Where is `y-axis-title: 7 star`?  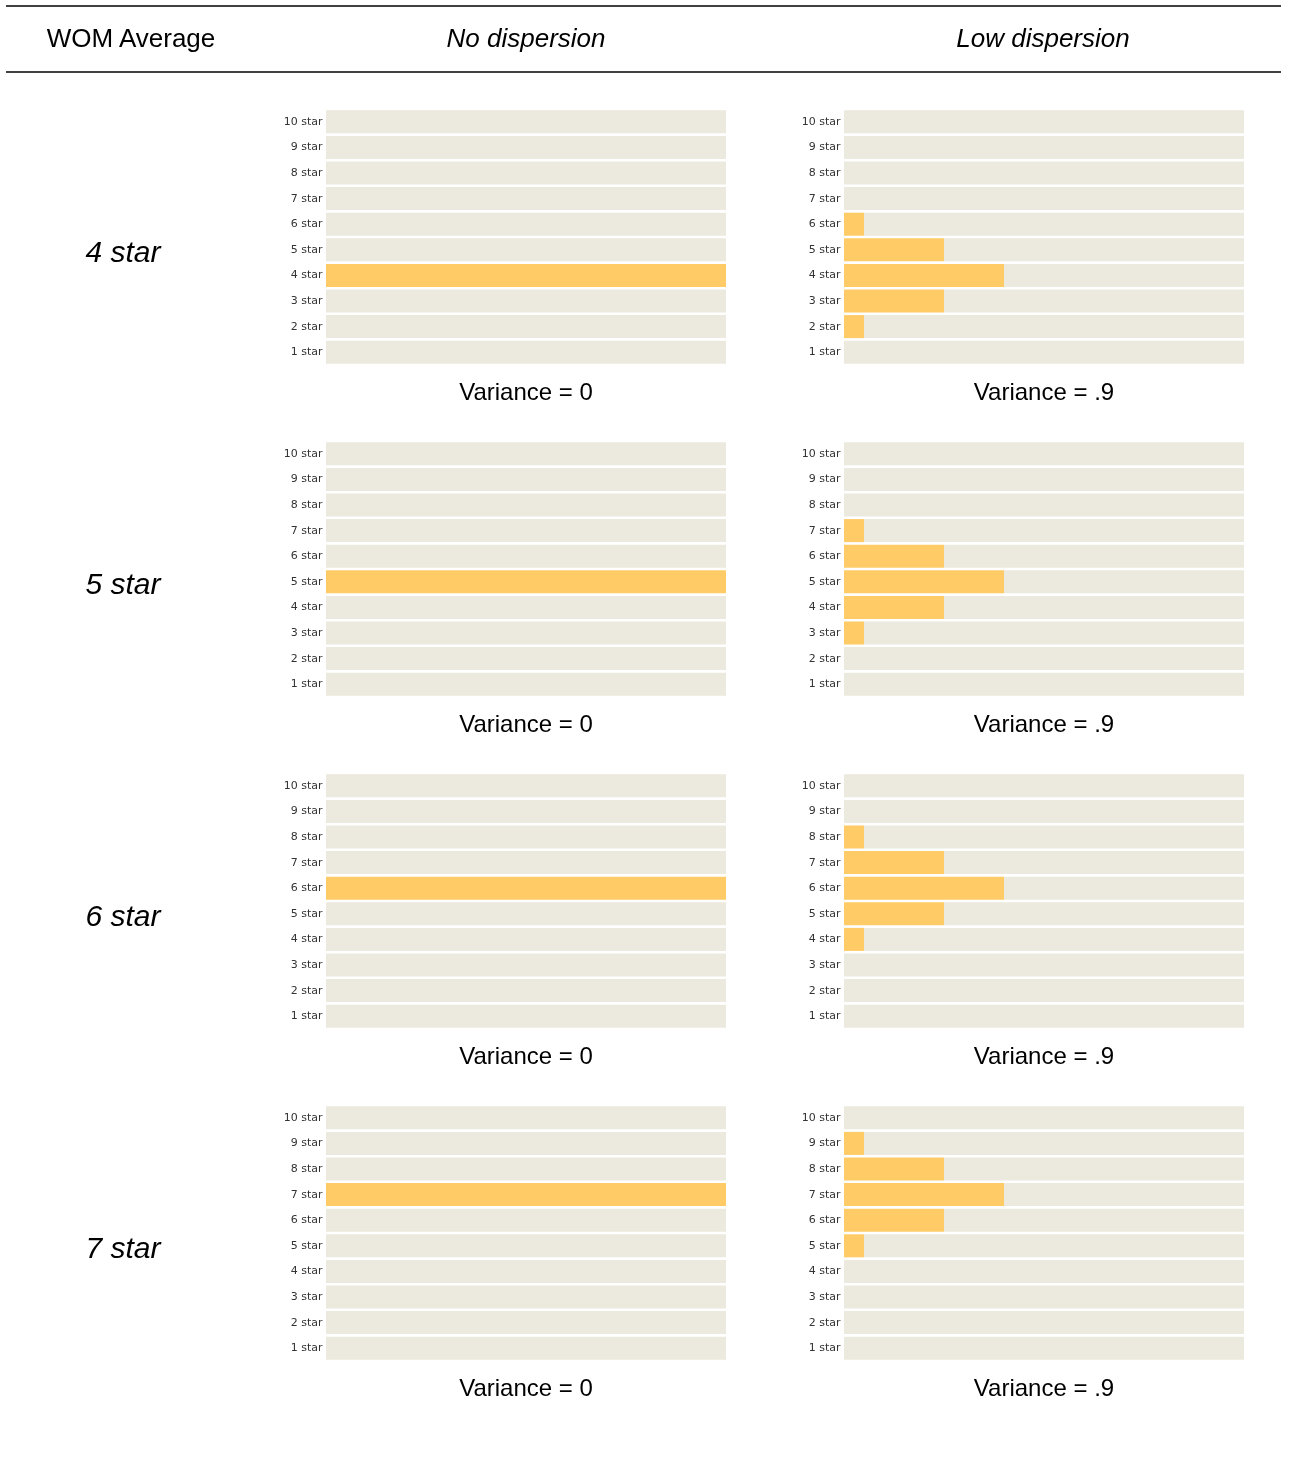
y-axis-title: 7 star is located at coordinates (123, 1247).